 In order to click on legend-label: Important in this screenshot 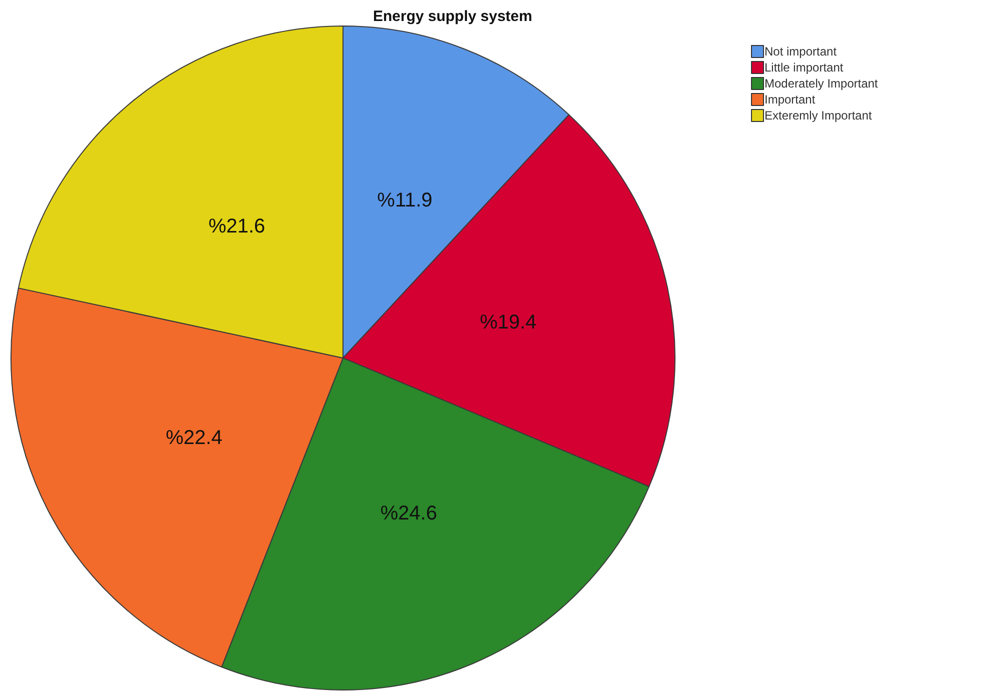, I will do `click(790, 99)`.